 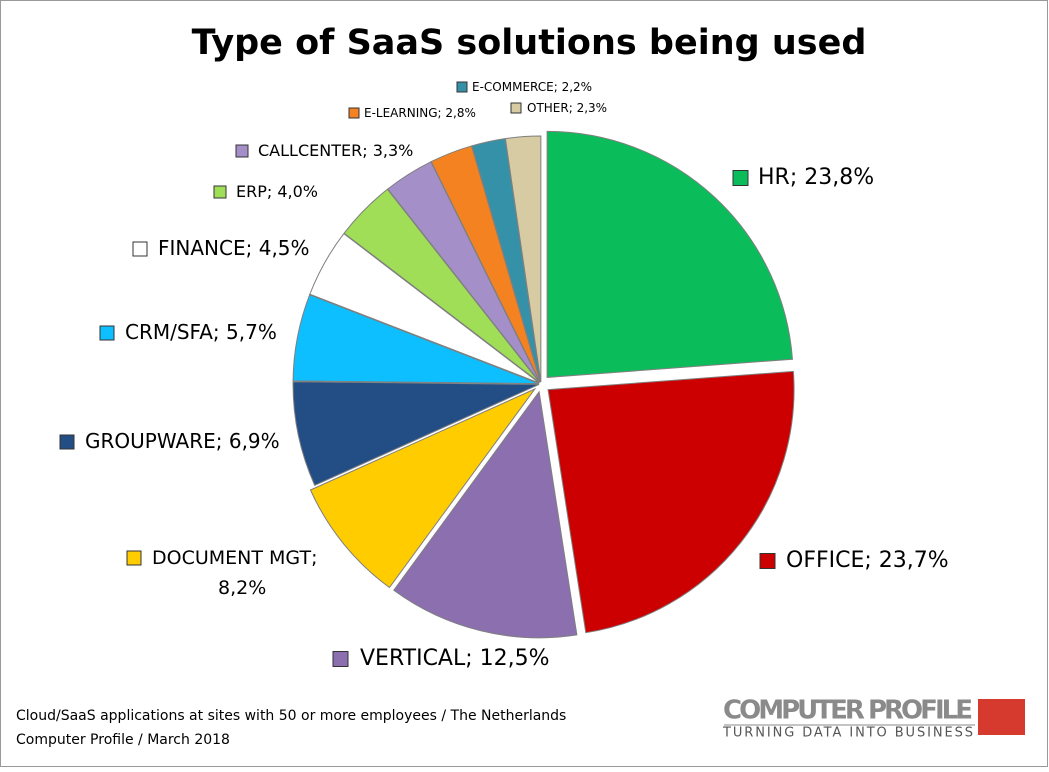 I want to click on data-label: GROUPWARE; 6,9%, so click(x=182, y=441).